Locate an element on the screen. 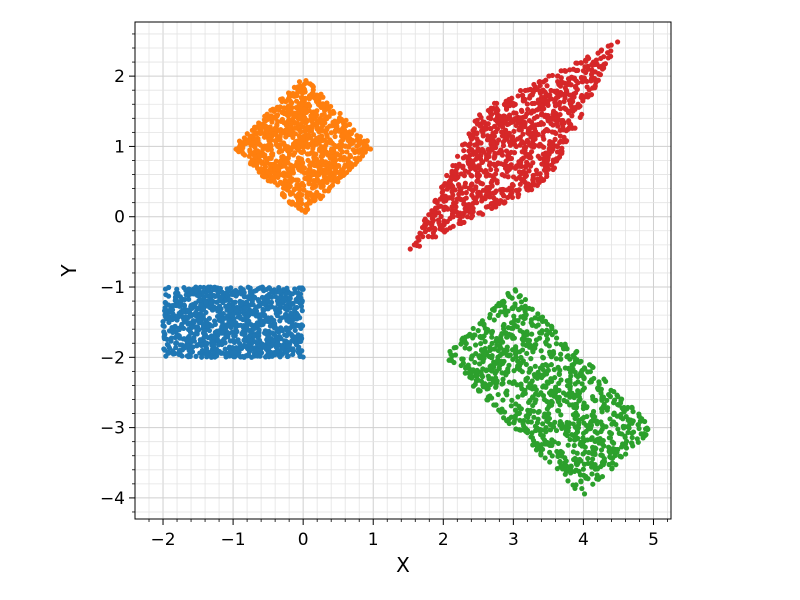 This screenshot has width=800, height=600. x-tick-label: 5 is located at coordinates (653, 540).